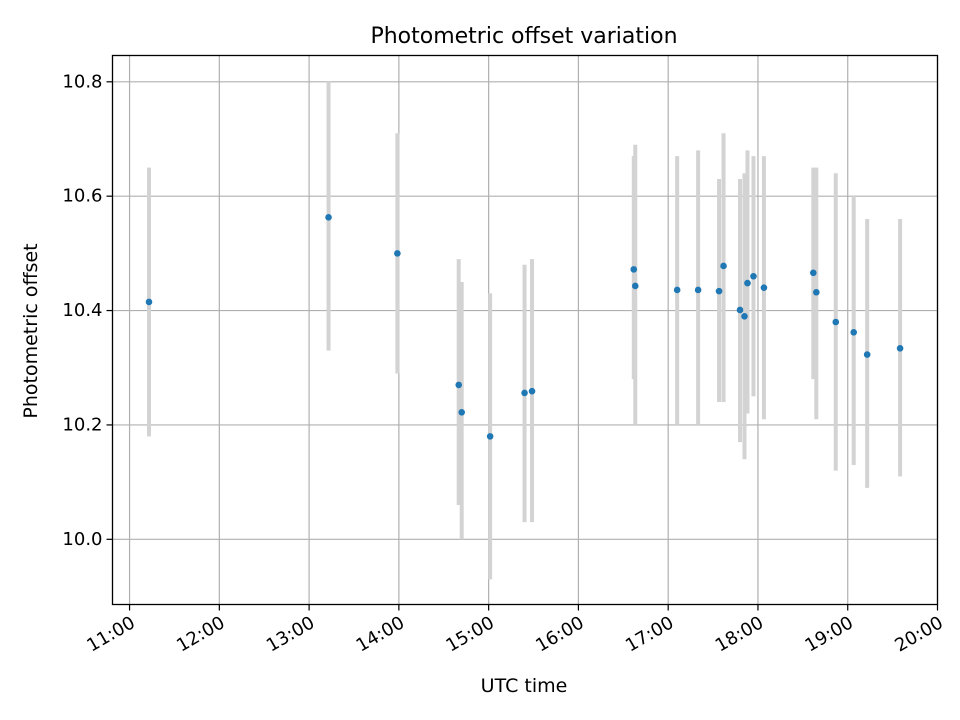 The height and width of the screenshot is (720, 960). I want to click on y-tick-label: 10.4, so click(82, 310).